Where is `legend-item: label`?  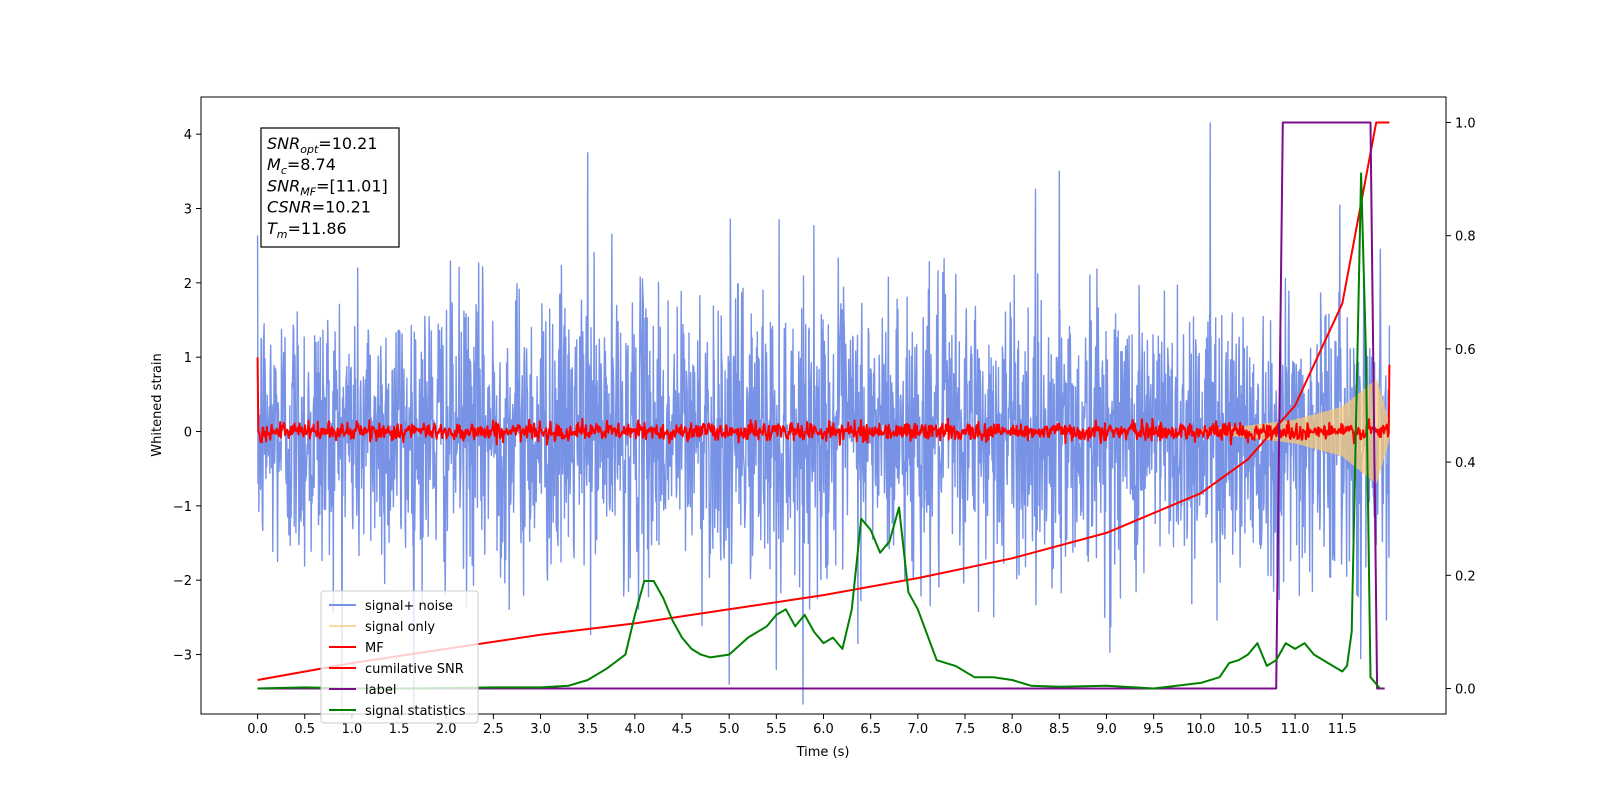 legend-item: label is located at coordinates (362, 690).